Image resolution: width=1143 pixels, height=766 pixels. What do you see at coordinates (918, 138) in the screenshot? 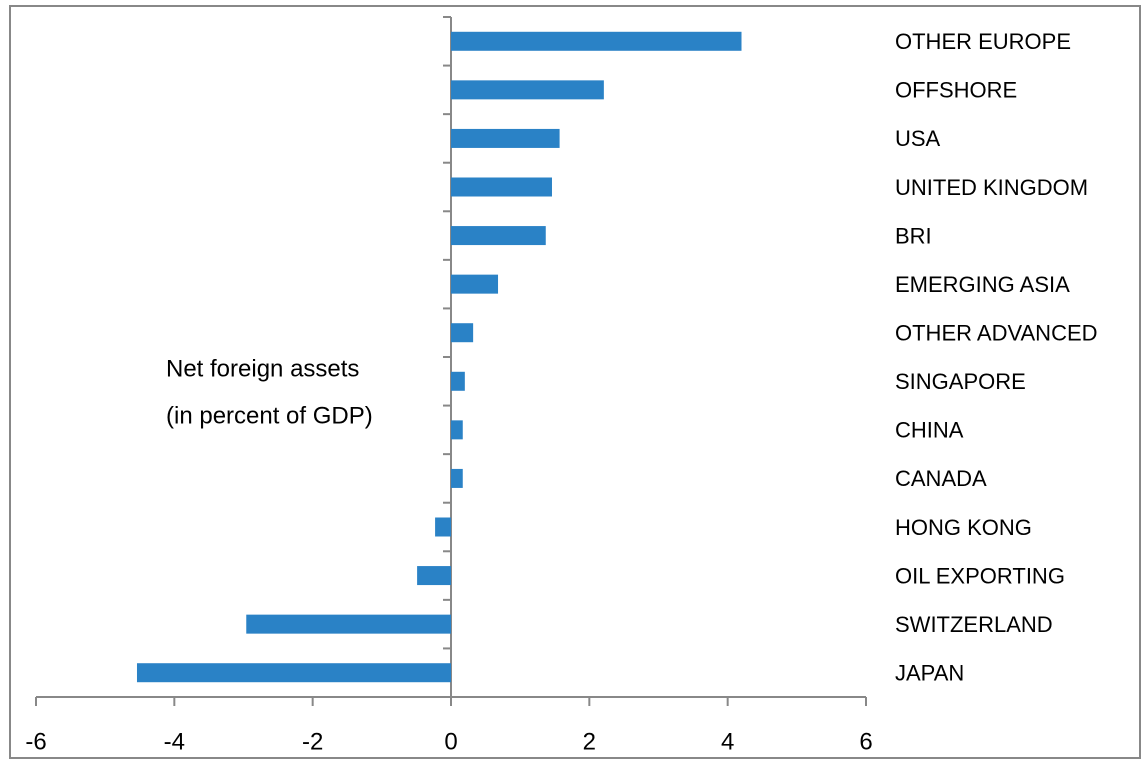
I see `category-label: USA` at bounding box center [918, 138].